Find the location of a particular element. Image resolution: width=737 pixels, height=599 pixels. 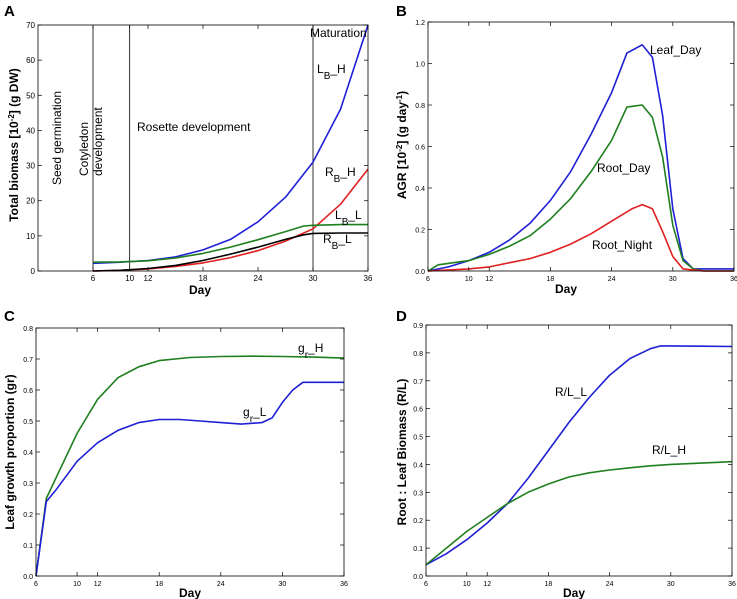

panel-a-y-tick-label: 60 is located at coordinates (30, 60).